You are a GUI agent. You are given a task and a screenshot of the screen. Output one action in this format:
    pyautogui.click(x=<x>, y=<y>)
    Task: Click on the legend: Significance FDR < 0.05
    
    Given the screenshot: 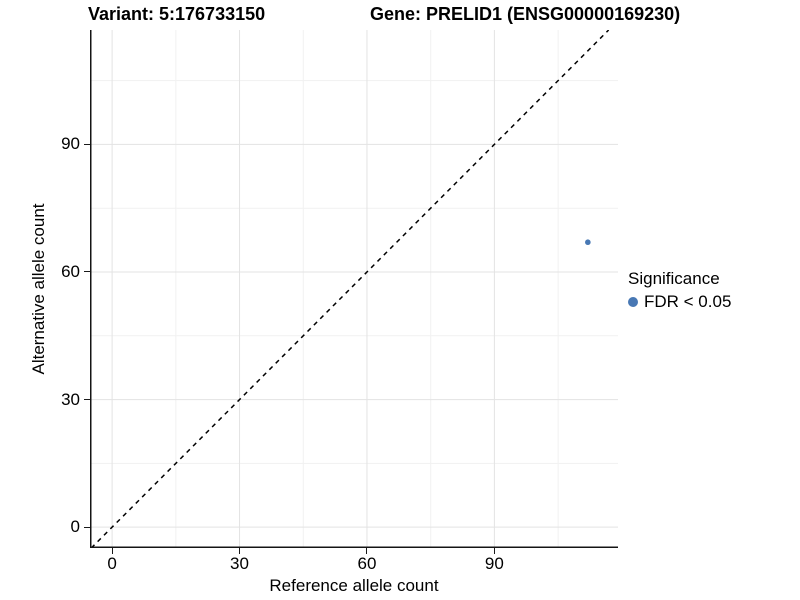 What is the action you would take?
    pyautogui.click(x=679, y=290)
    